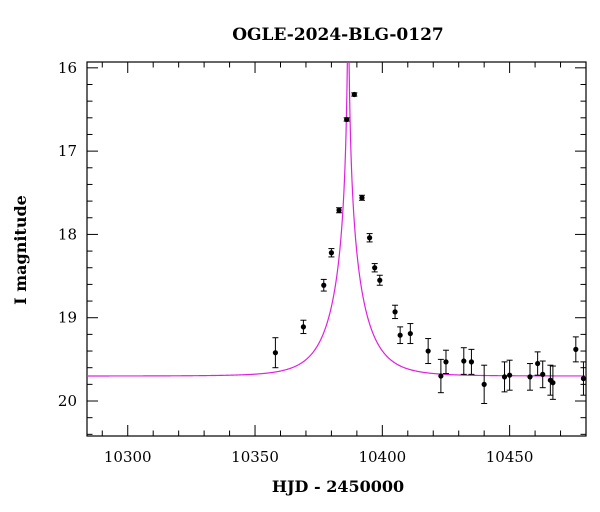  What do you see at coordinates (67, 68) in the screenshot?
I see `y-tick-label: 16` at bounding box center [67, 68].